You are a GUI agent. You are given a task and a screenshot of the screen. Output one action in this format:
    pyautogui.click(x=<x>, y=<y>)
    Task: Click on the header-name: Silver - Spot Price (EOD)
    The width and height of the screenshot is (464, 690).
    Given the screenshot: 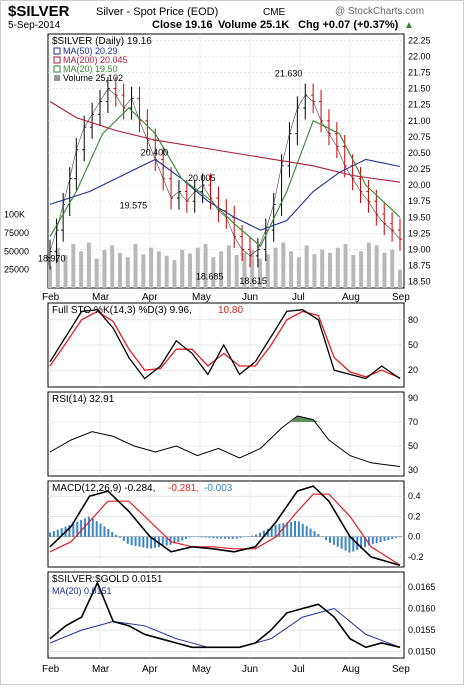 What is the action you would take?
    pyautogui.click(x=157, y=12)
    